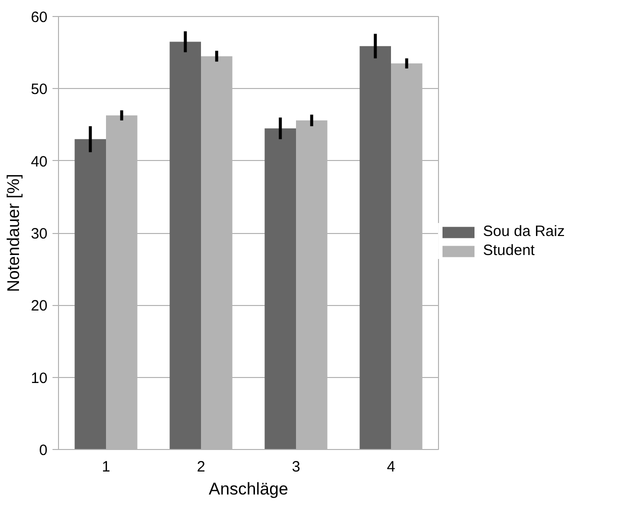  I want to click on y-tick-label: 30, so click(39, 234).